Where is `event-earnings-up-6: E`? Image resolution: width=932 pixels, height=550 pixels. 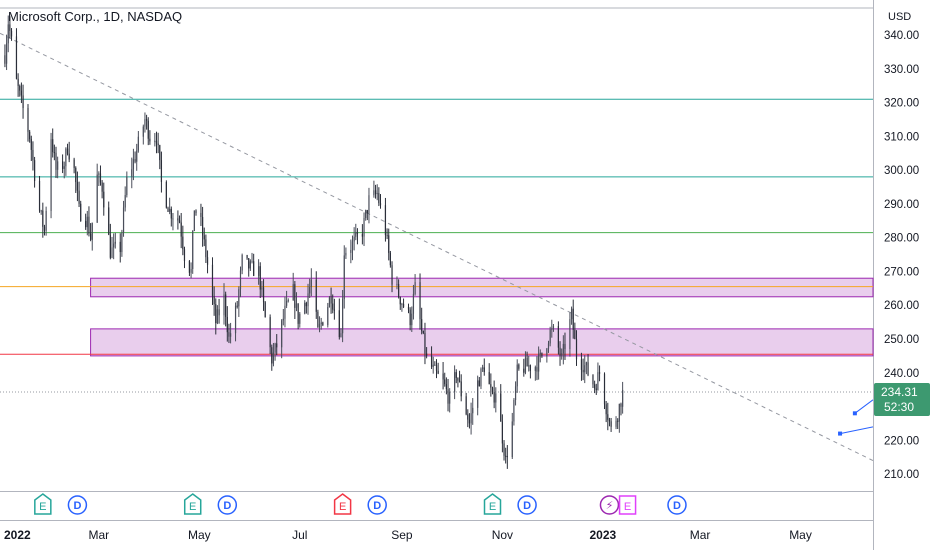 event-earnings-up-6: E is located at coordinates (492, 504).